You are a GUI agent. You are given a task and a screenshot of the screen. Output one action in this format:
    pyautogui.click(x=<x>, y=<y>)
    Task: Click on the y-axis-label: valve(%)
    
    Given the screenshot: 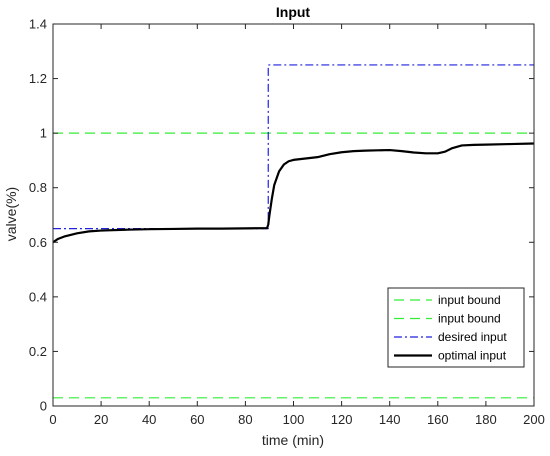 What is the action you would take?
    pyautogui.click(x=11, y=214)
    